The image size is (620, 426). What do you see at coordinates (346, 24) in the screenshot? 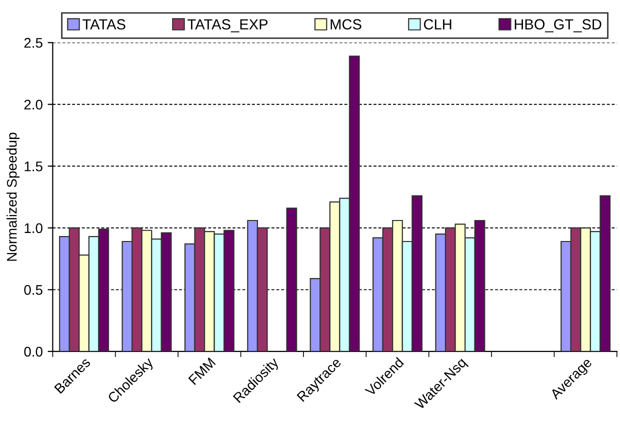
I see `legend-label: MCS` at bounding box center [346, 24].